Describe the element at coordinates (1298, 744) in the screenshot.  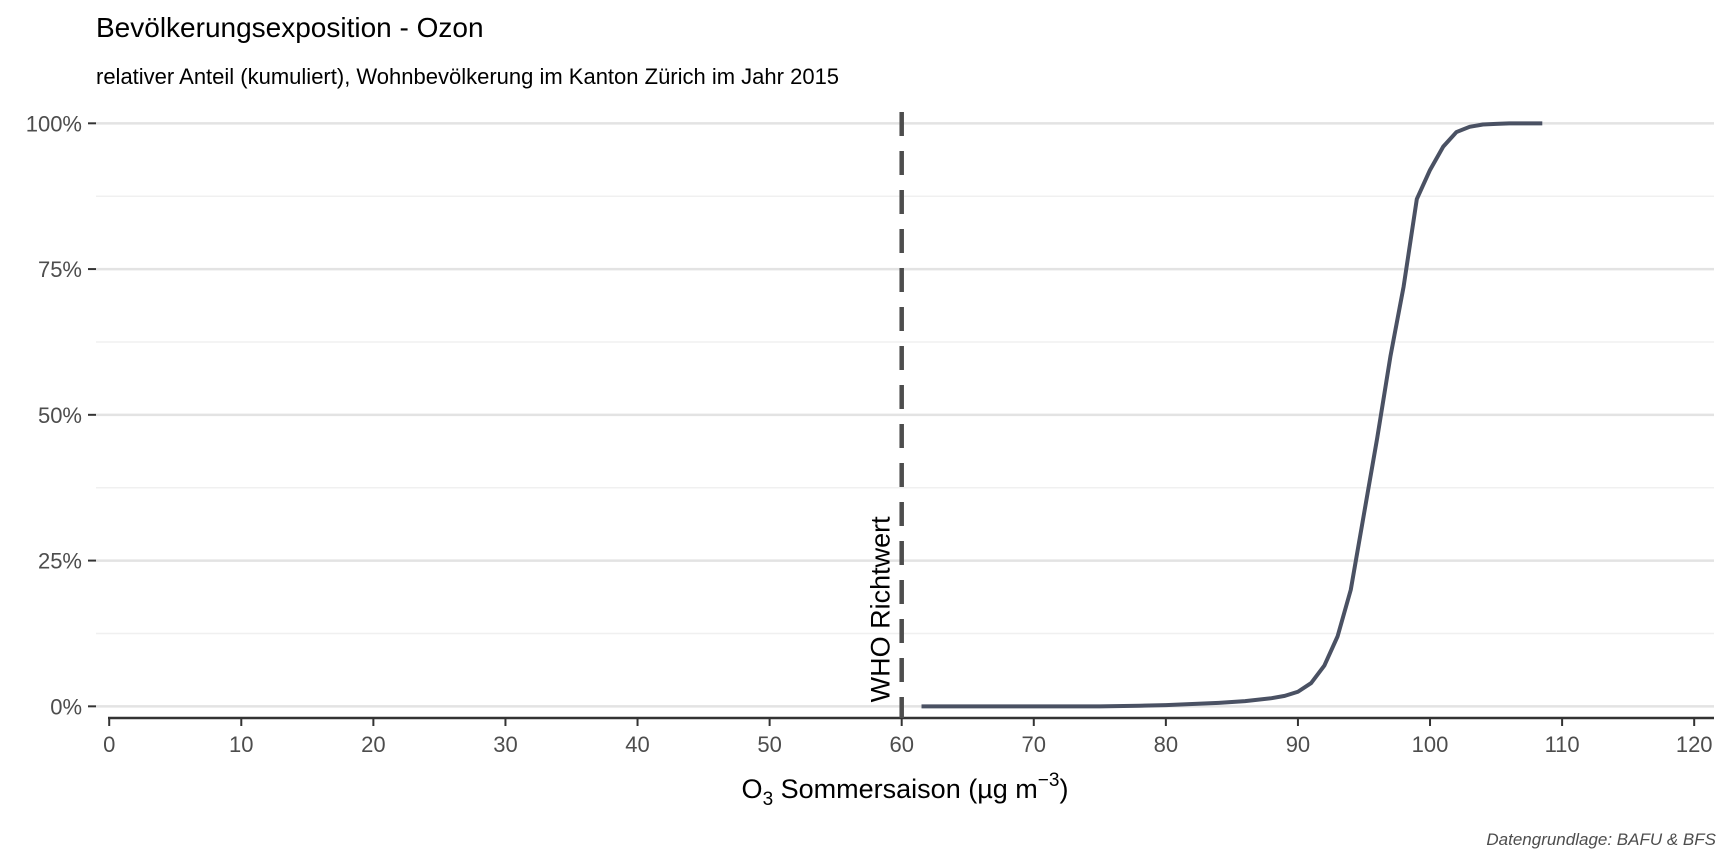
I see `x-tick-label: 90` at that location.